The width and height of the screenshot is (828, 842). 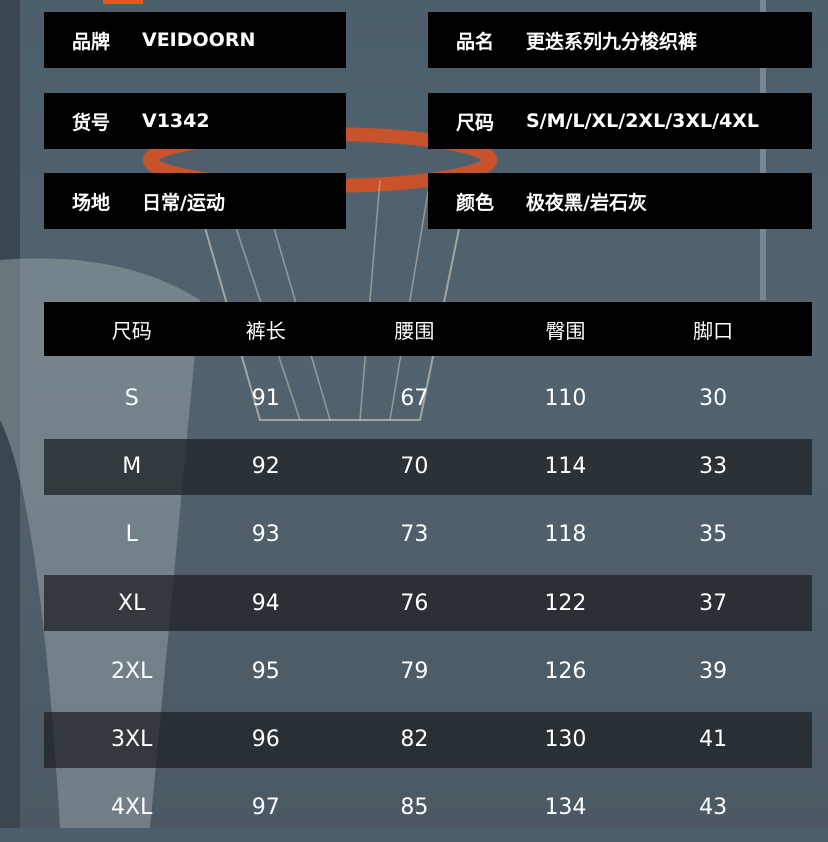 I want to click on table-cell: 94, so click(x=265, y=603).